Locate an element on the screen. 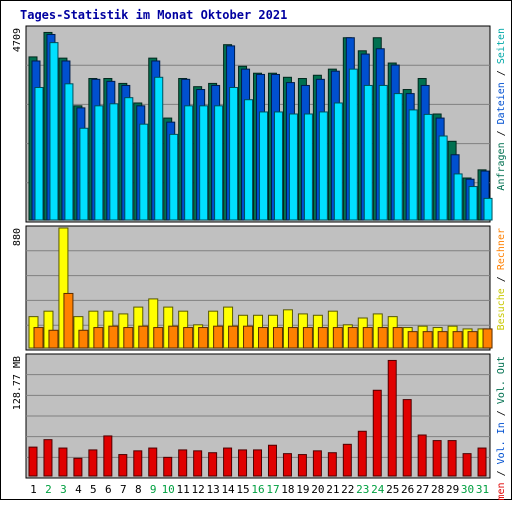 The image size is (512, 505). x-label-day-18: 18 is located at coordinates (287, 489).